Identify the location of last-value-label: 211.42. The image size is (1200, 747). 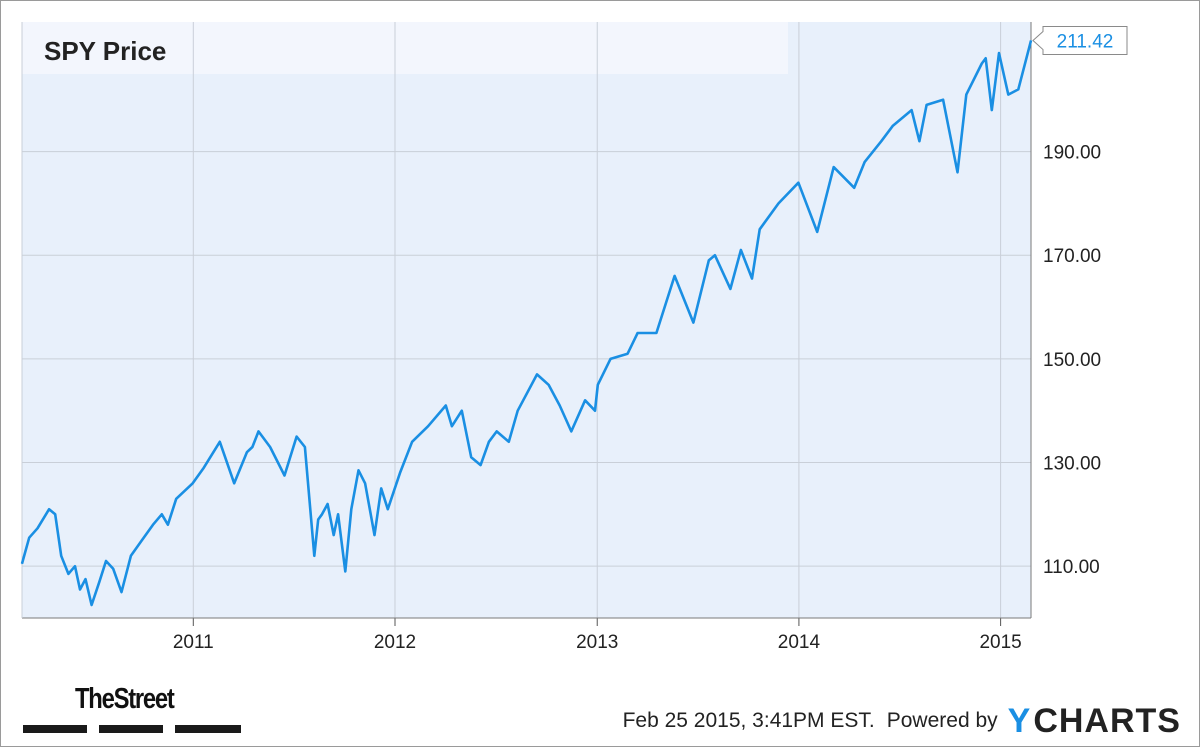
(1085, 42).